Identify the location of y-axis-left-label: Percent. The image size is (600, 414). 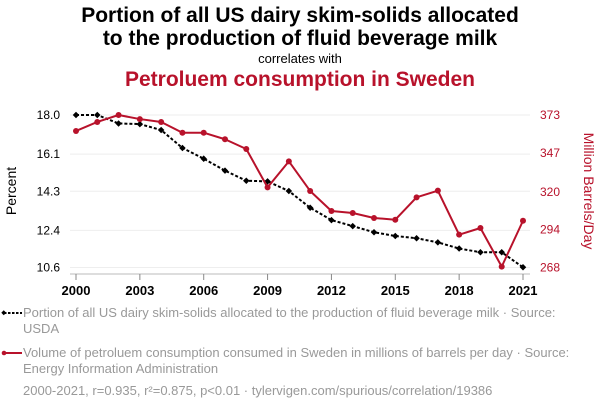
(11, 191).